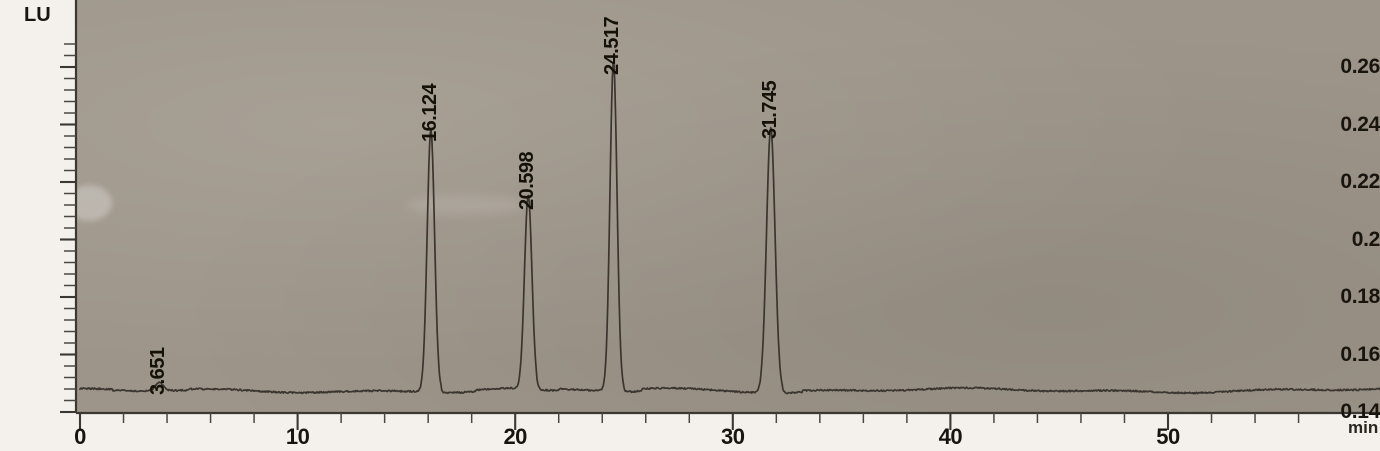 Image resolution: width=1380 pixels, height=451 pixels. I want to click on y-tick-label: 0.26, so click(1360, 66).